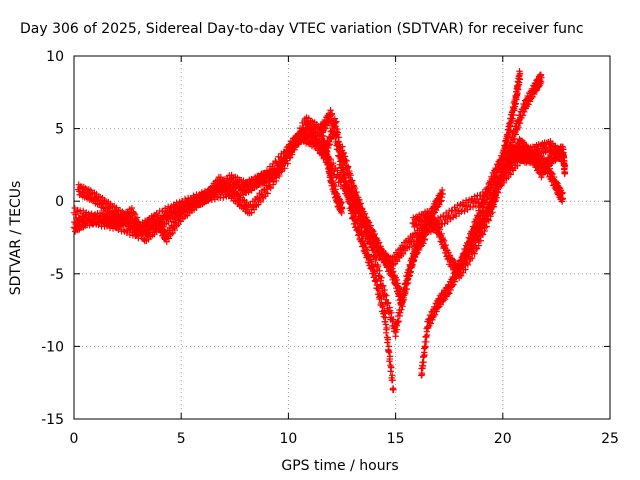 This screenshot has height=480, width=640. What do you see at coordinates (55, 57) in the screenshot?
I see `y-tick-label: 10` at bounding box center [55, 57].